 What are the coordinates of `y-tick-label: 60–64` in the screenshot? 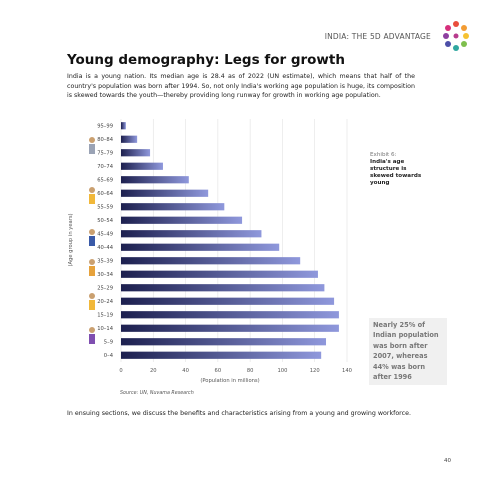 It's located at (105, 194).